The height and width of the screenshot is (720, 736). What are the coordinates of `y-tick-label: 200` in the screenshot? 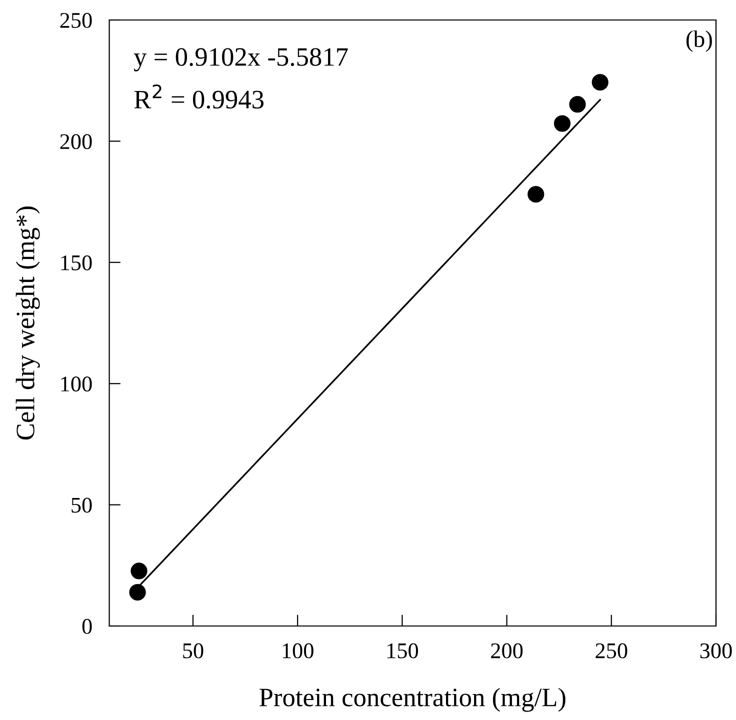 It's located at (76, 142).